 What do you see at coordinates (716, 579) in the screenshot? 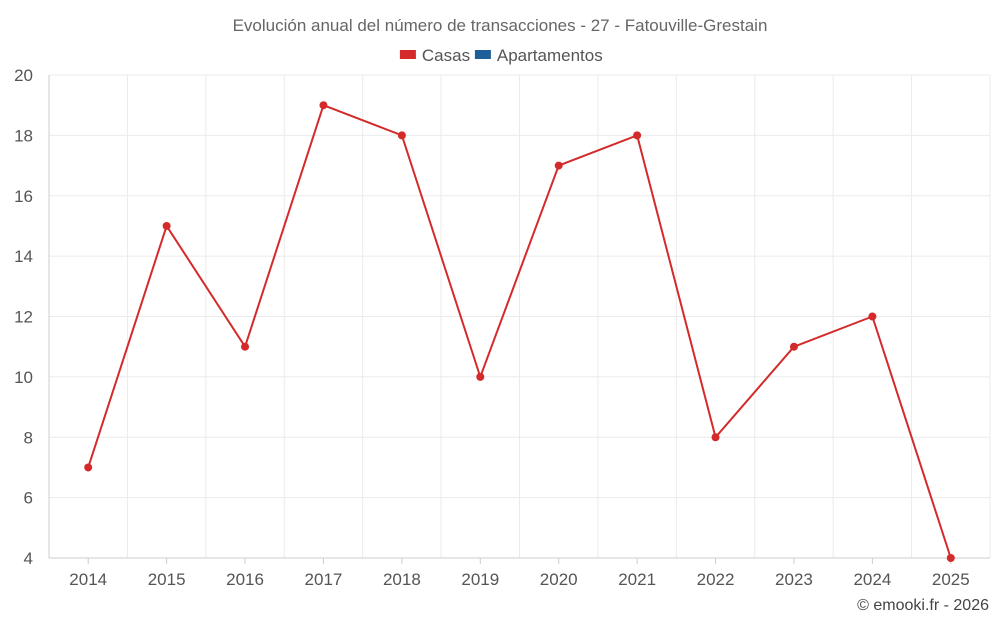
I see `x-tick-label: 2022` at bounding box center [716, 579].